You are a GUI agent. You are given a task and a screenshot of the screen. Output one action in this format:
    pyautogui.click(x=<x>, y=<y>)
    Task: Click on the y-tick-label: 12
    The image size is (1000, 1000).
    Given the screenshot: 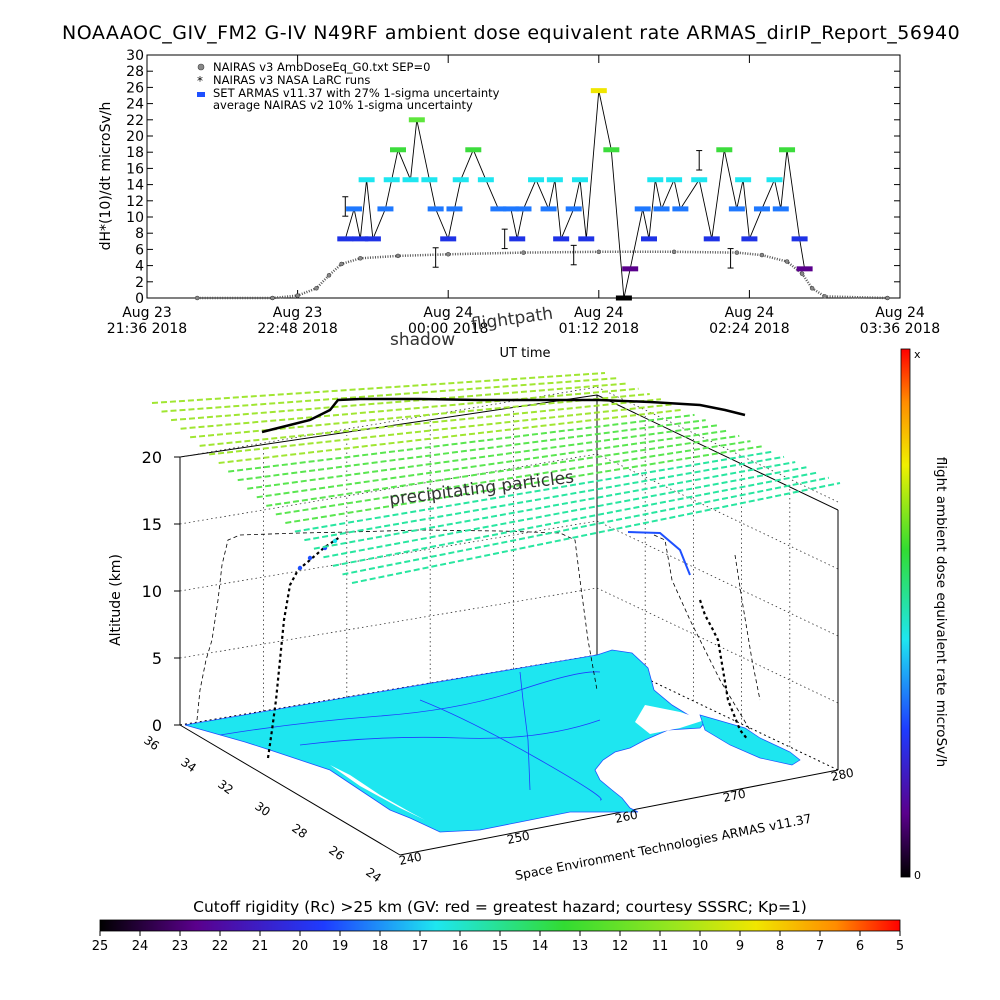 What is the action you would take?
    pyautogui.click(x=135, y=202)
    